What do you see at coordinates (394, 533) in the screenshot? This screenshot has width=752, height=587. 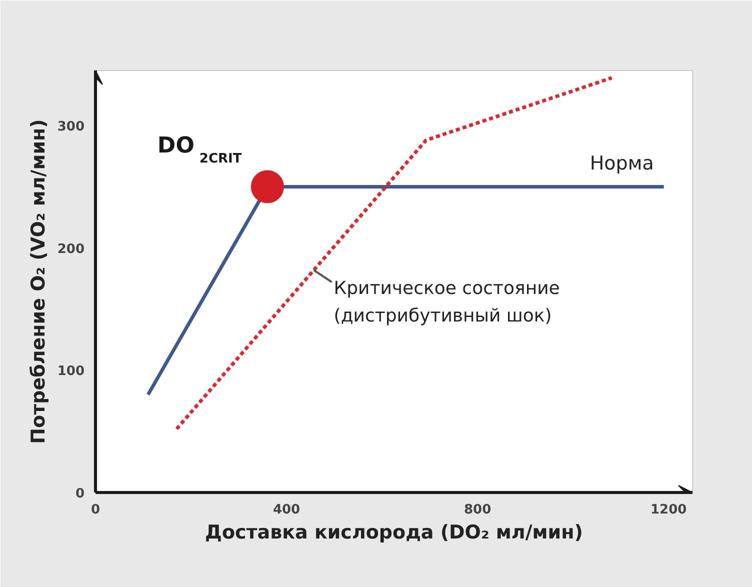 I see `x-axis-title: Доставка кислорода (DO₂ мл/мин)` at bounding box center [394, 533].